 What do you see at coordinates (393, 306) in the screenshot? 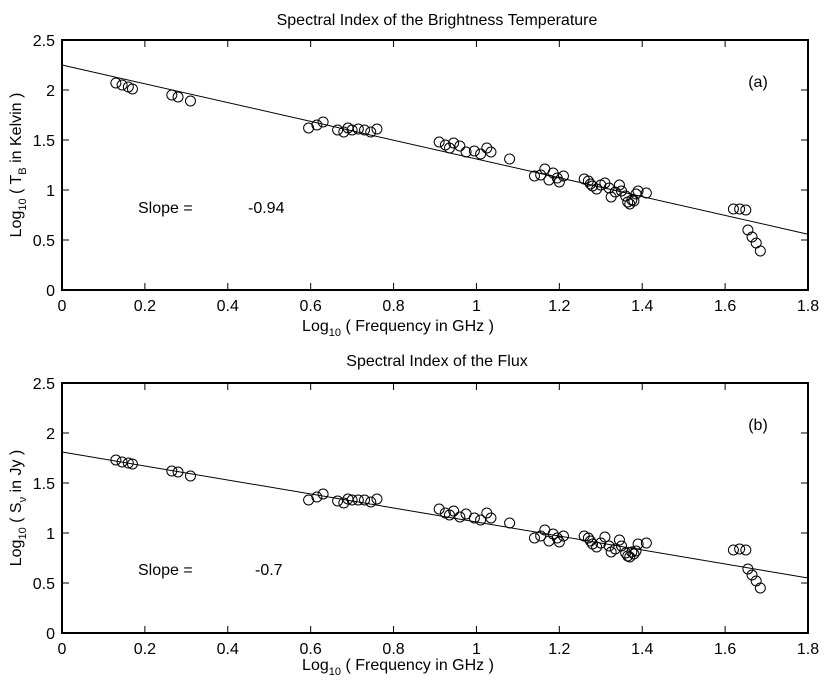
I see `x-tick-label: 0.8` at bounding box center [393, 306].